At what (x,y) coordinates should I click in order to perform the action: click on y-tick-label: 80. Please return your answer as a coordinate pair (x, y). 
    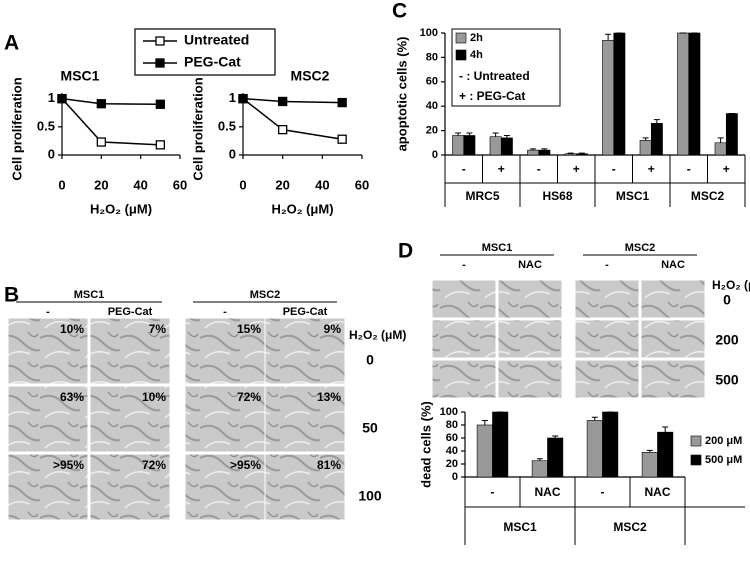
    Looking at the image, I should click on (432, 57).